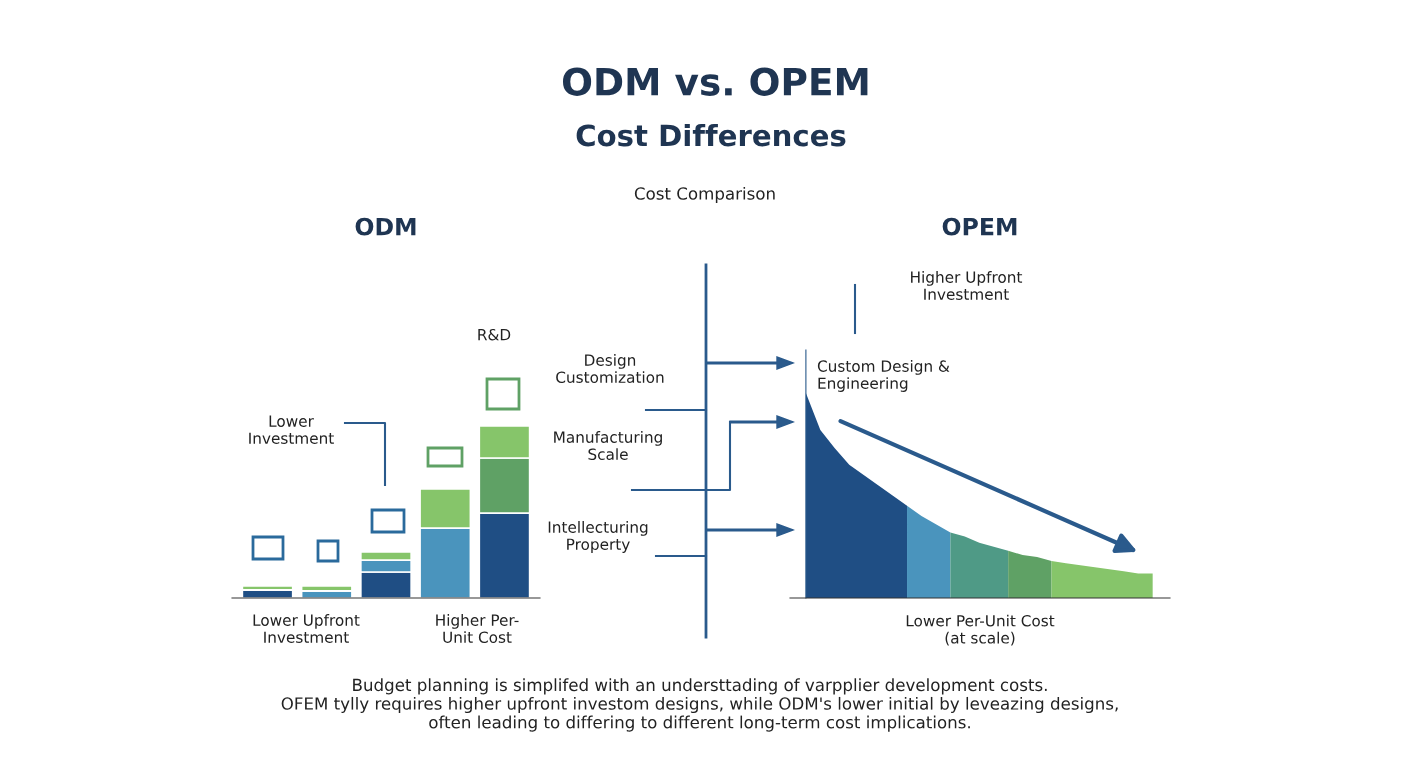 The image size is (1408, 768). What do you see at coordinates (883, 376) in the screenshot?
I see `text: Custom Design & Engineering` at bounding box center [883, 376].